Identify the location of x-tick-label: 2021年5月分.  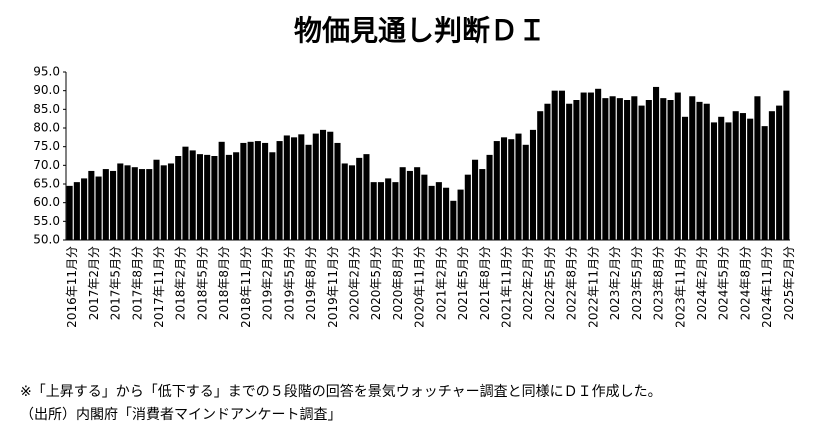
(463, 283).